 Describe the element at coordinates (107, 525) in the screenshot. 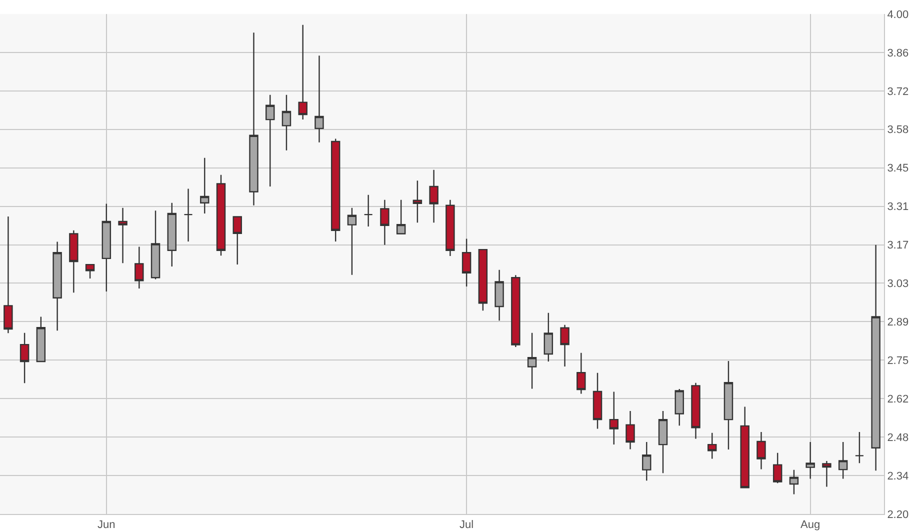

I see `x-tick-label: Jun` at that location.